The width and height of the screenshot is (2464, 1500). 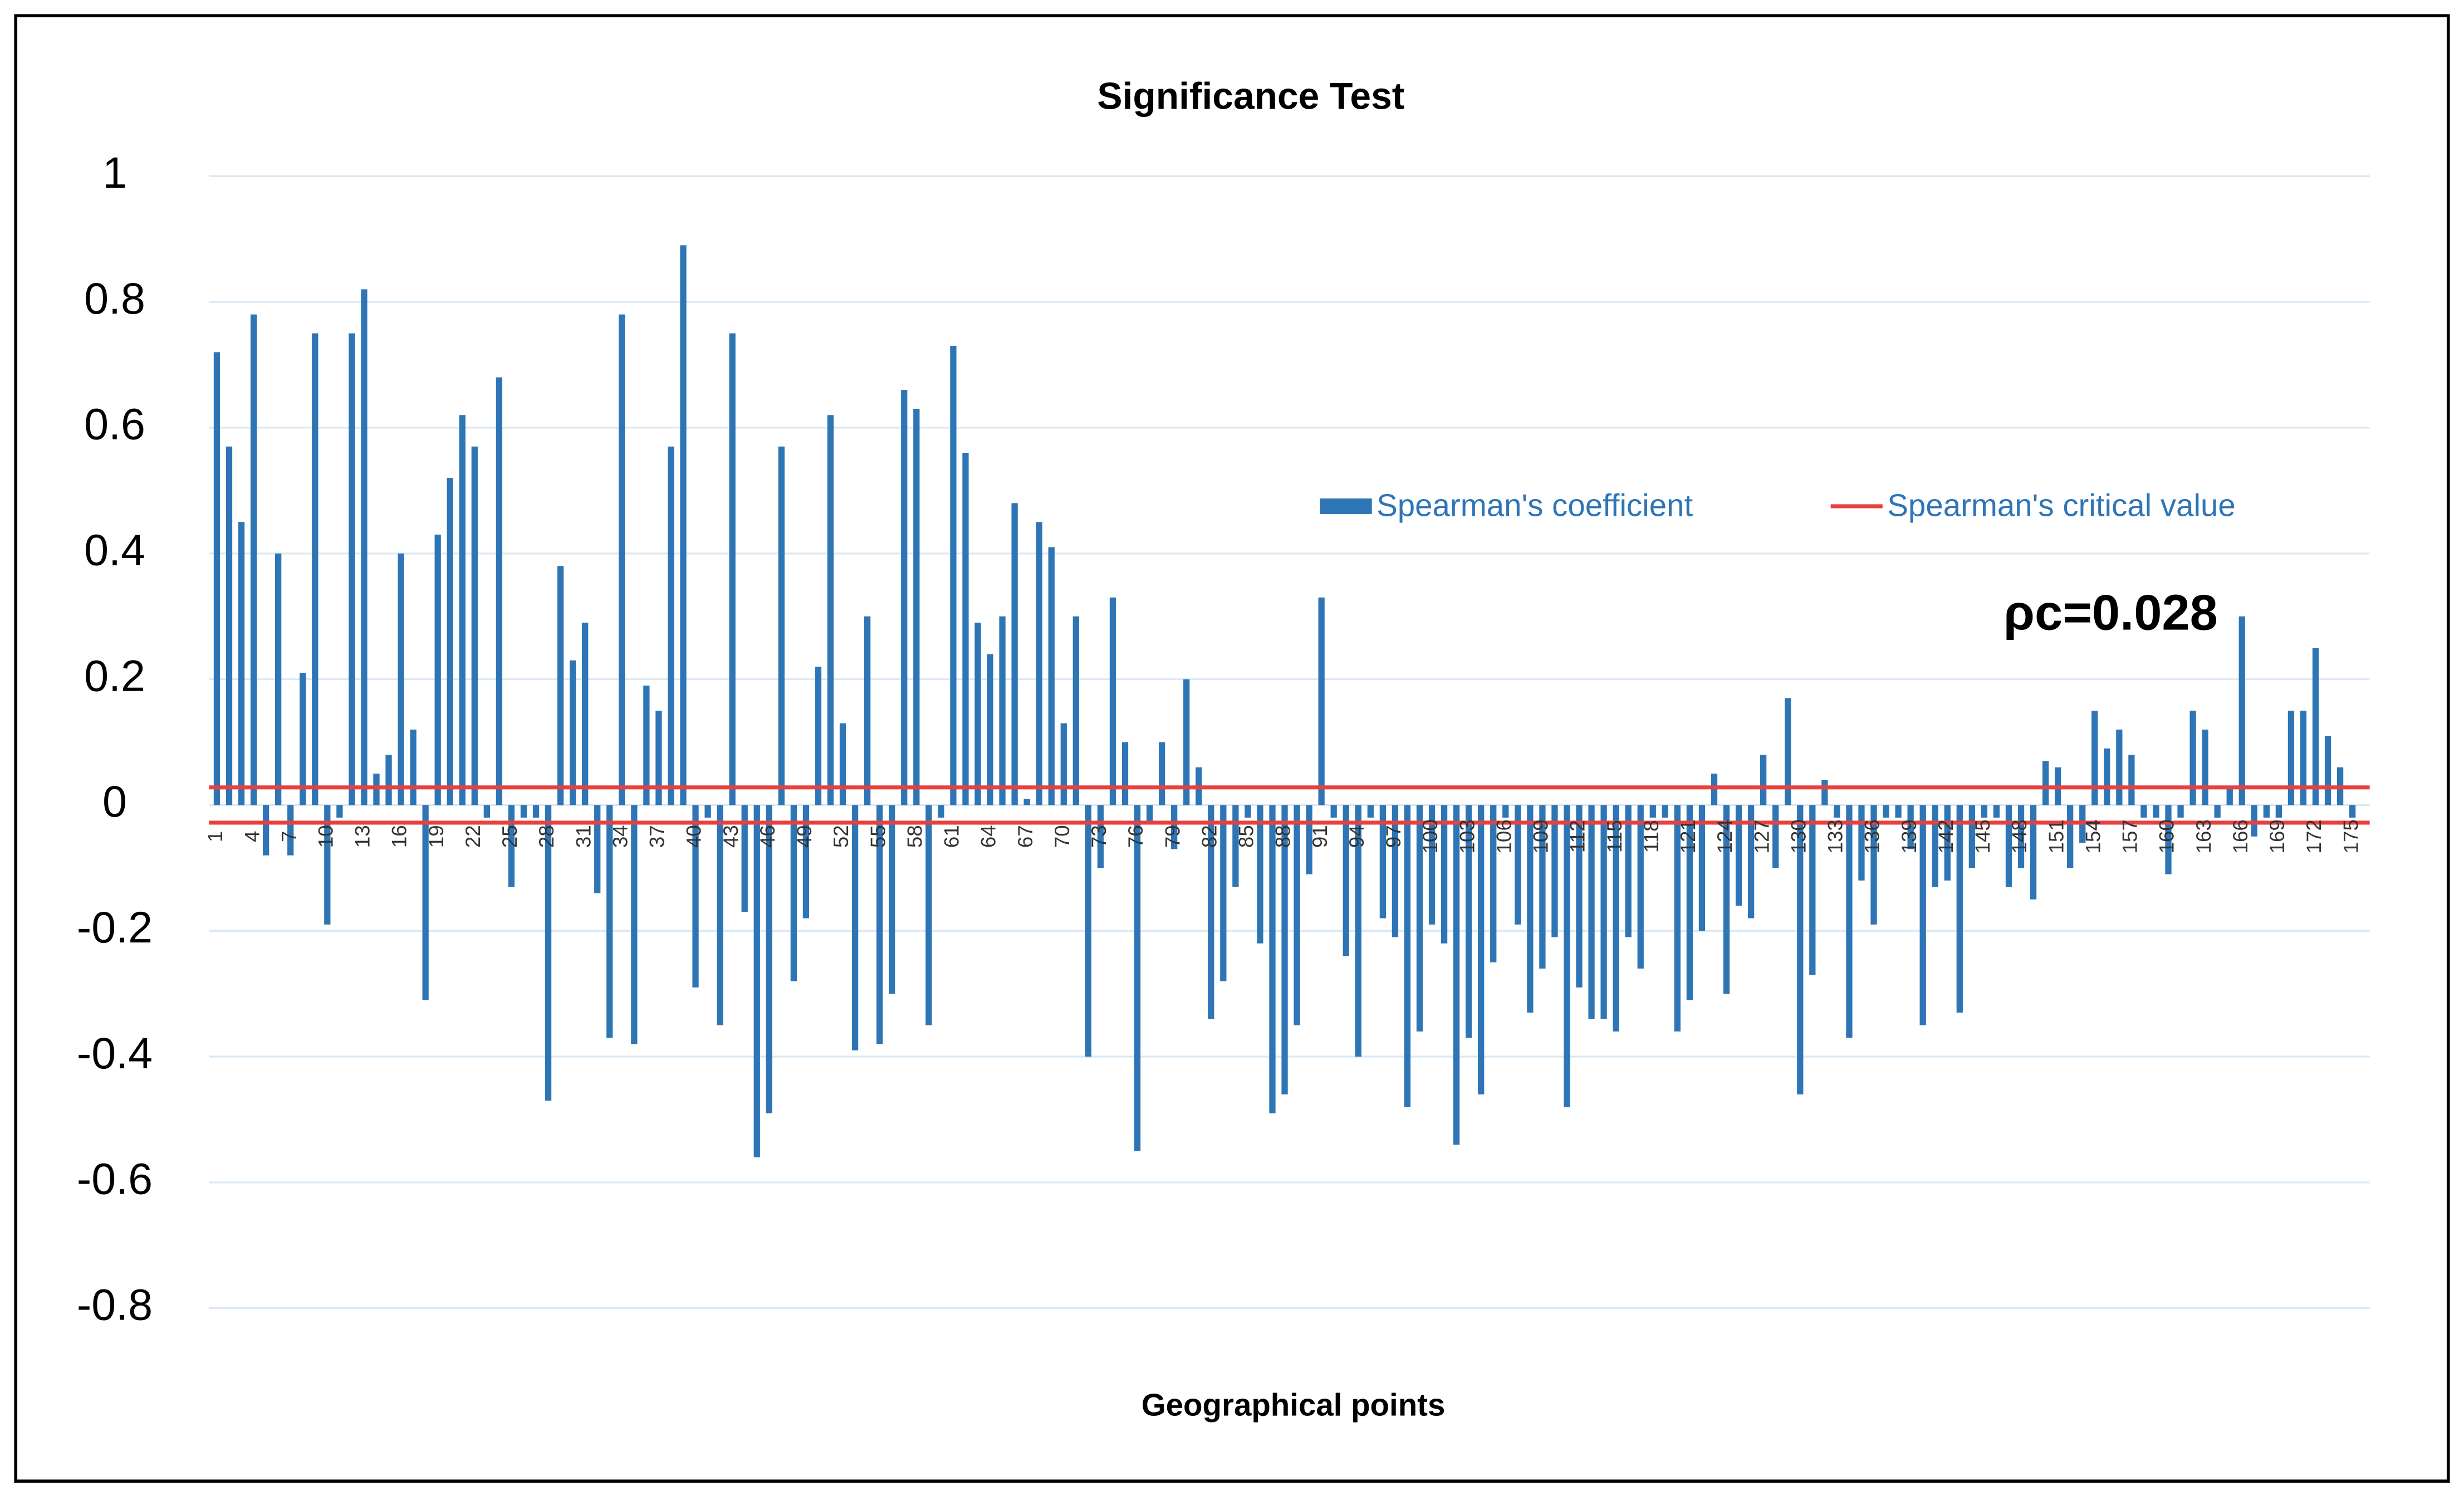 I want to click on x-tick-label: 64, so click(x=989, y=836).